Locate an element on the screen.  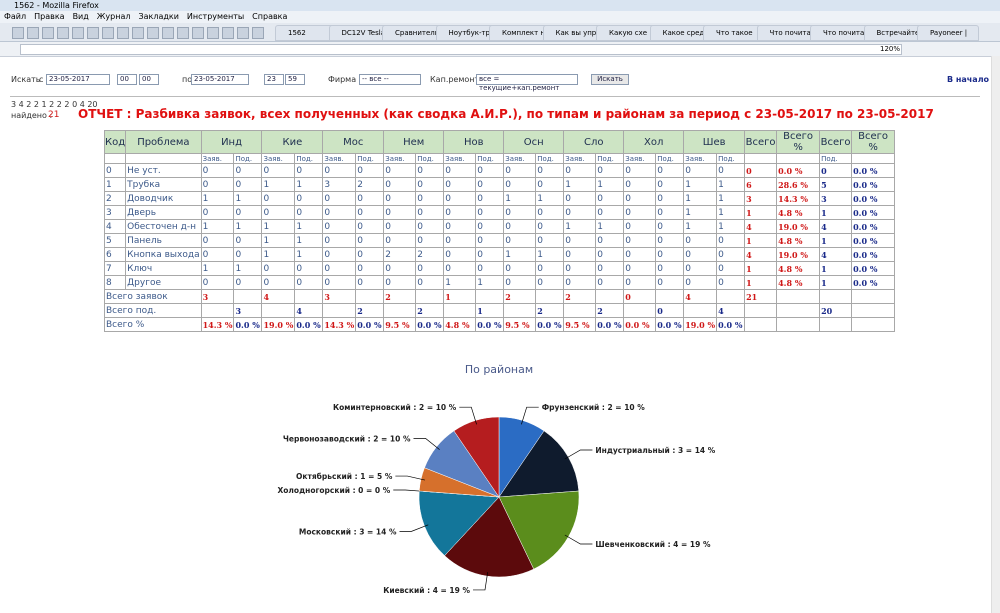
hour-select: 00 is located at coordinates (127, 79).